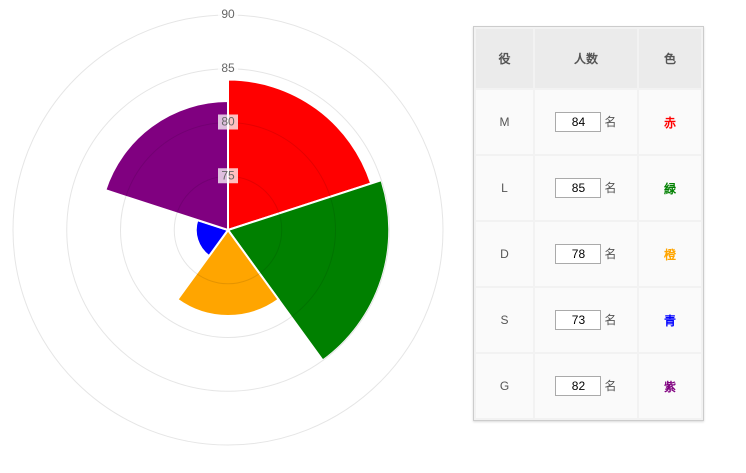 The width and height of the screenshot is (746, 473). I want to click on role-cell: G, so click(504, 386).